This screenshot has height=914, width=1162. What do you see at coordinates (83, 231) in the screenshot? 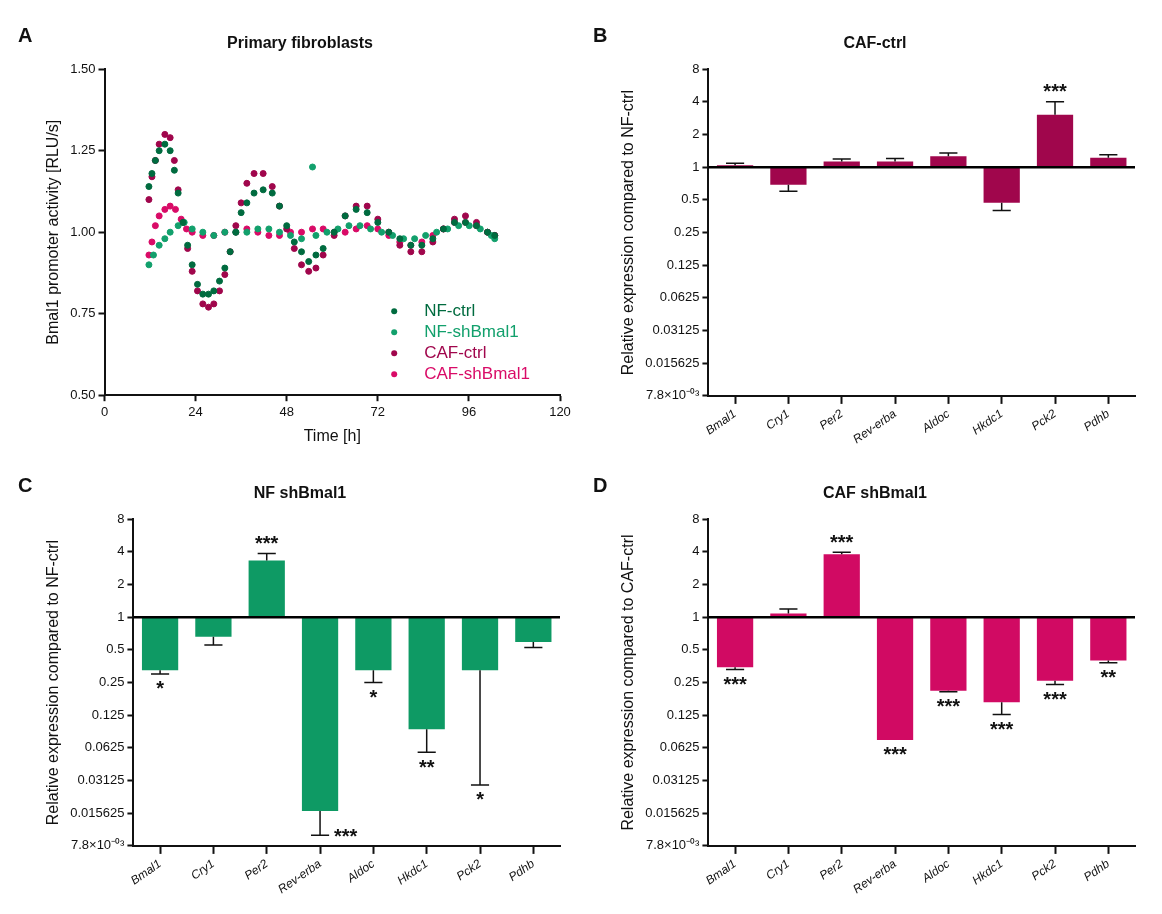
I see `y-tick-label: 1.00` at bounding box center [83, 231].